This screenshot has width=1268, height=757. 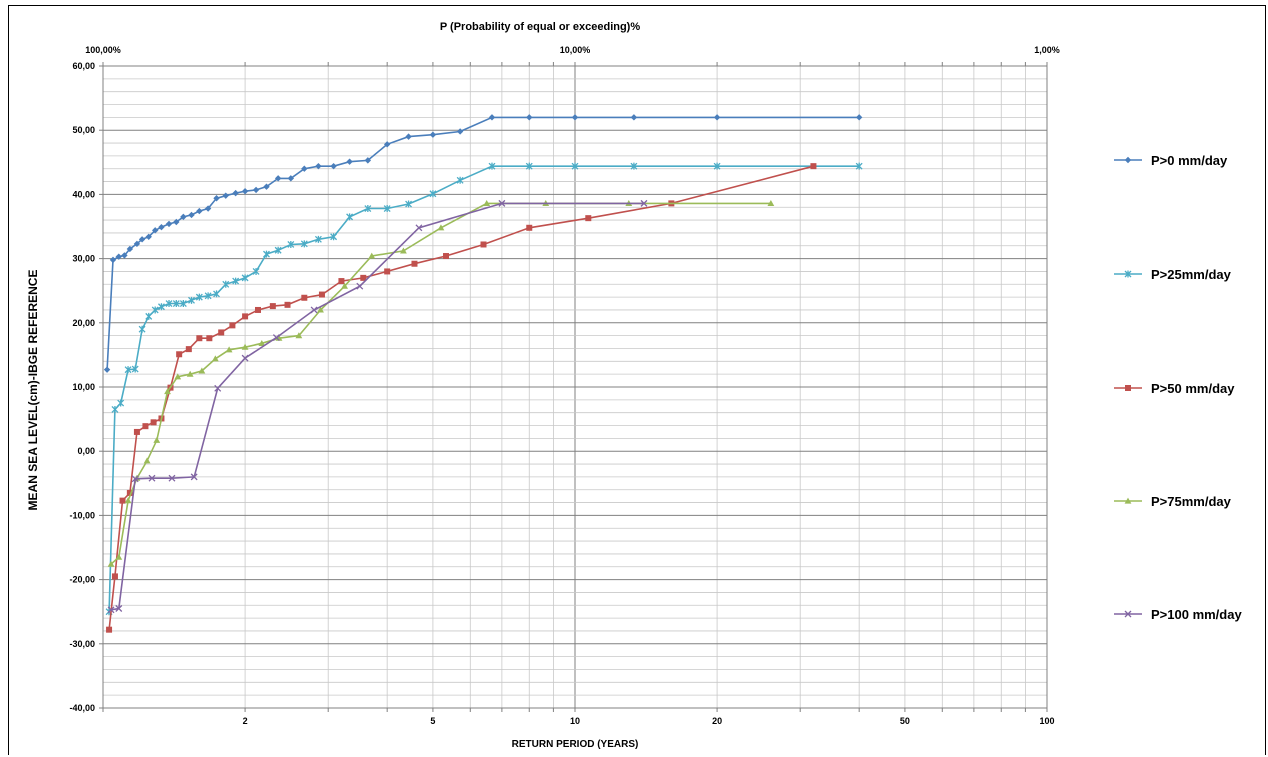 What do you see at coordinates (1046, 721) in the screenshot?
I see `x-tick-label: 100` at bounding box center [1046, 721].